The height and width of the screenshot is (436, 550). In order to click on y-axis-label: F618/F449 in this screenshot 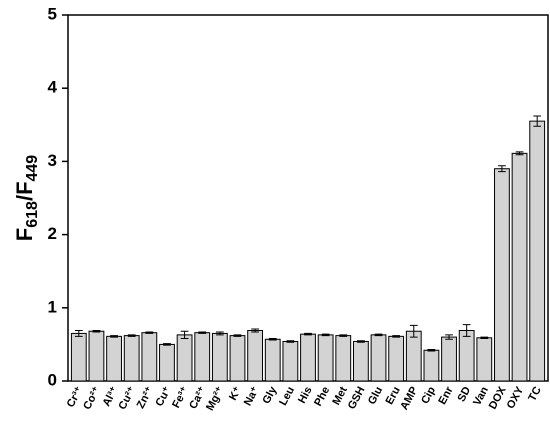, I will do `click(26, 198)`.